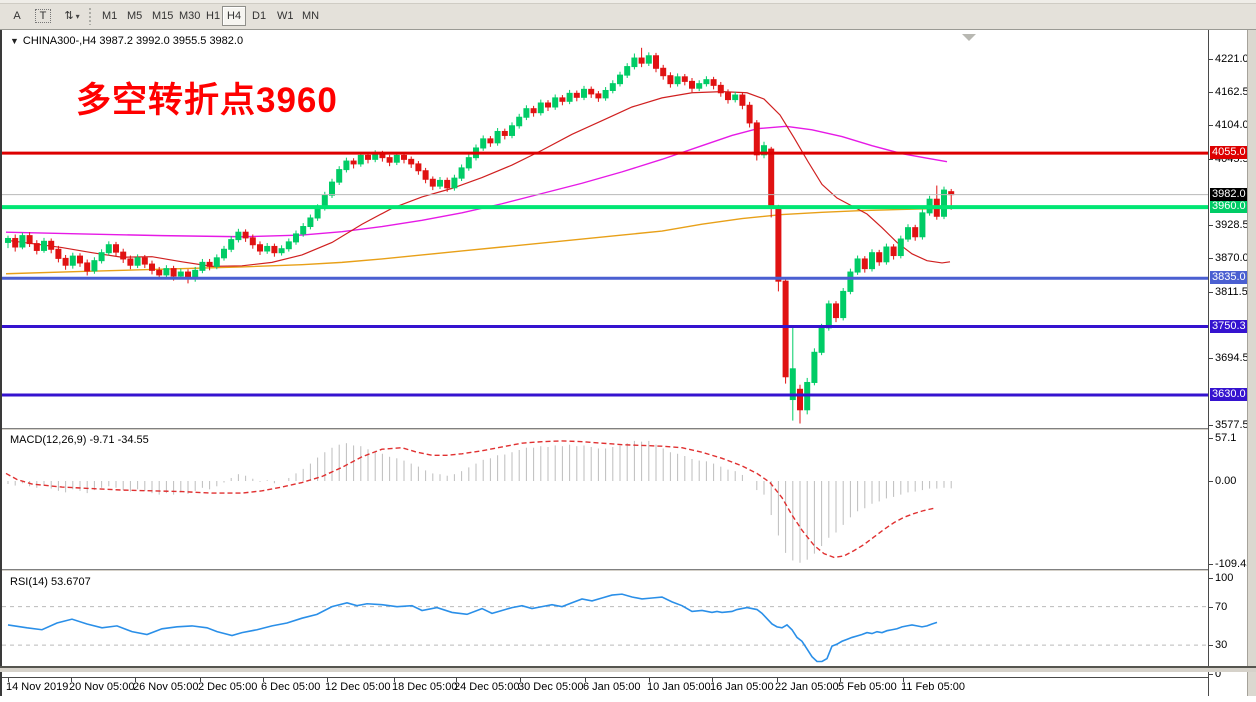 This screenshot has height=702, width=1256. I want to click on time-axis-label: 5 Feb 05:00, so click(867, 687).